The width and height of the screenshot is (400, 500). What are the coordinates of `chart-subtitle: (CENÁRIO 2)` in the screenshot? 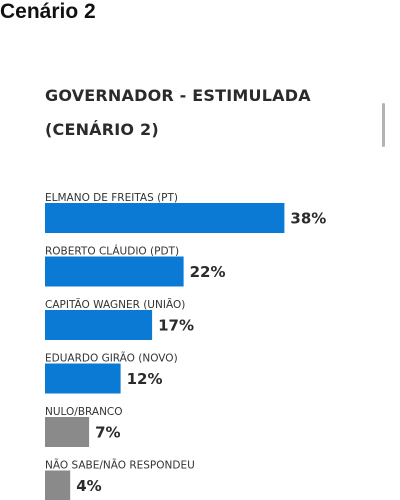 It's located at (102, 129).